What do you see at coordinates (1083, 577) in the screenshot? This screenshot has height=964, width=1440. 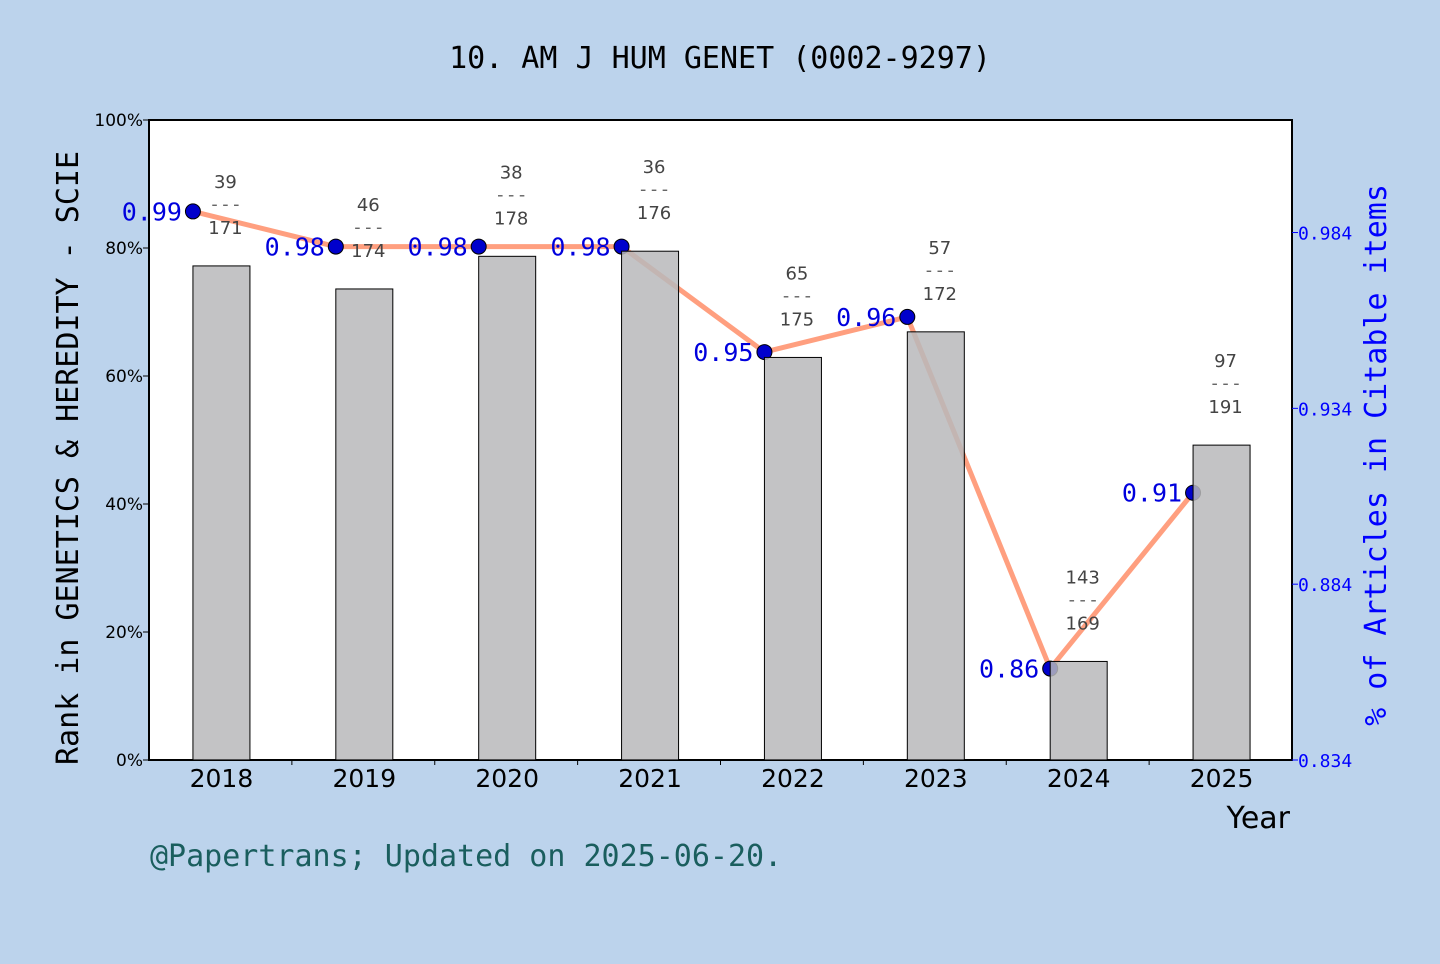 I see `bar-rank-label: 143` at bounding box center [1083, 577].